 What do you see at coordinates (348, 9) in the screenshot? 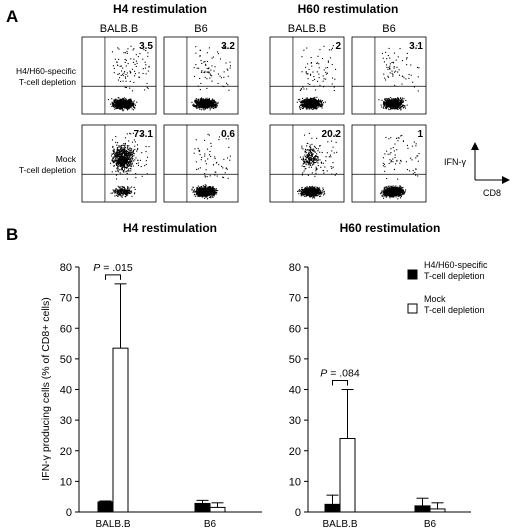
I see `group-title: H60 restimulation` at bounding box center [348, 9].